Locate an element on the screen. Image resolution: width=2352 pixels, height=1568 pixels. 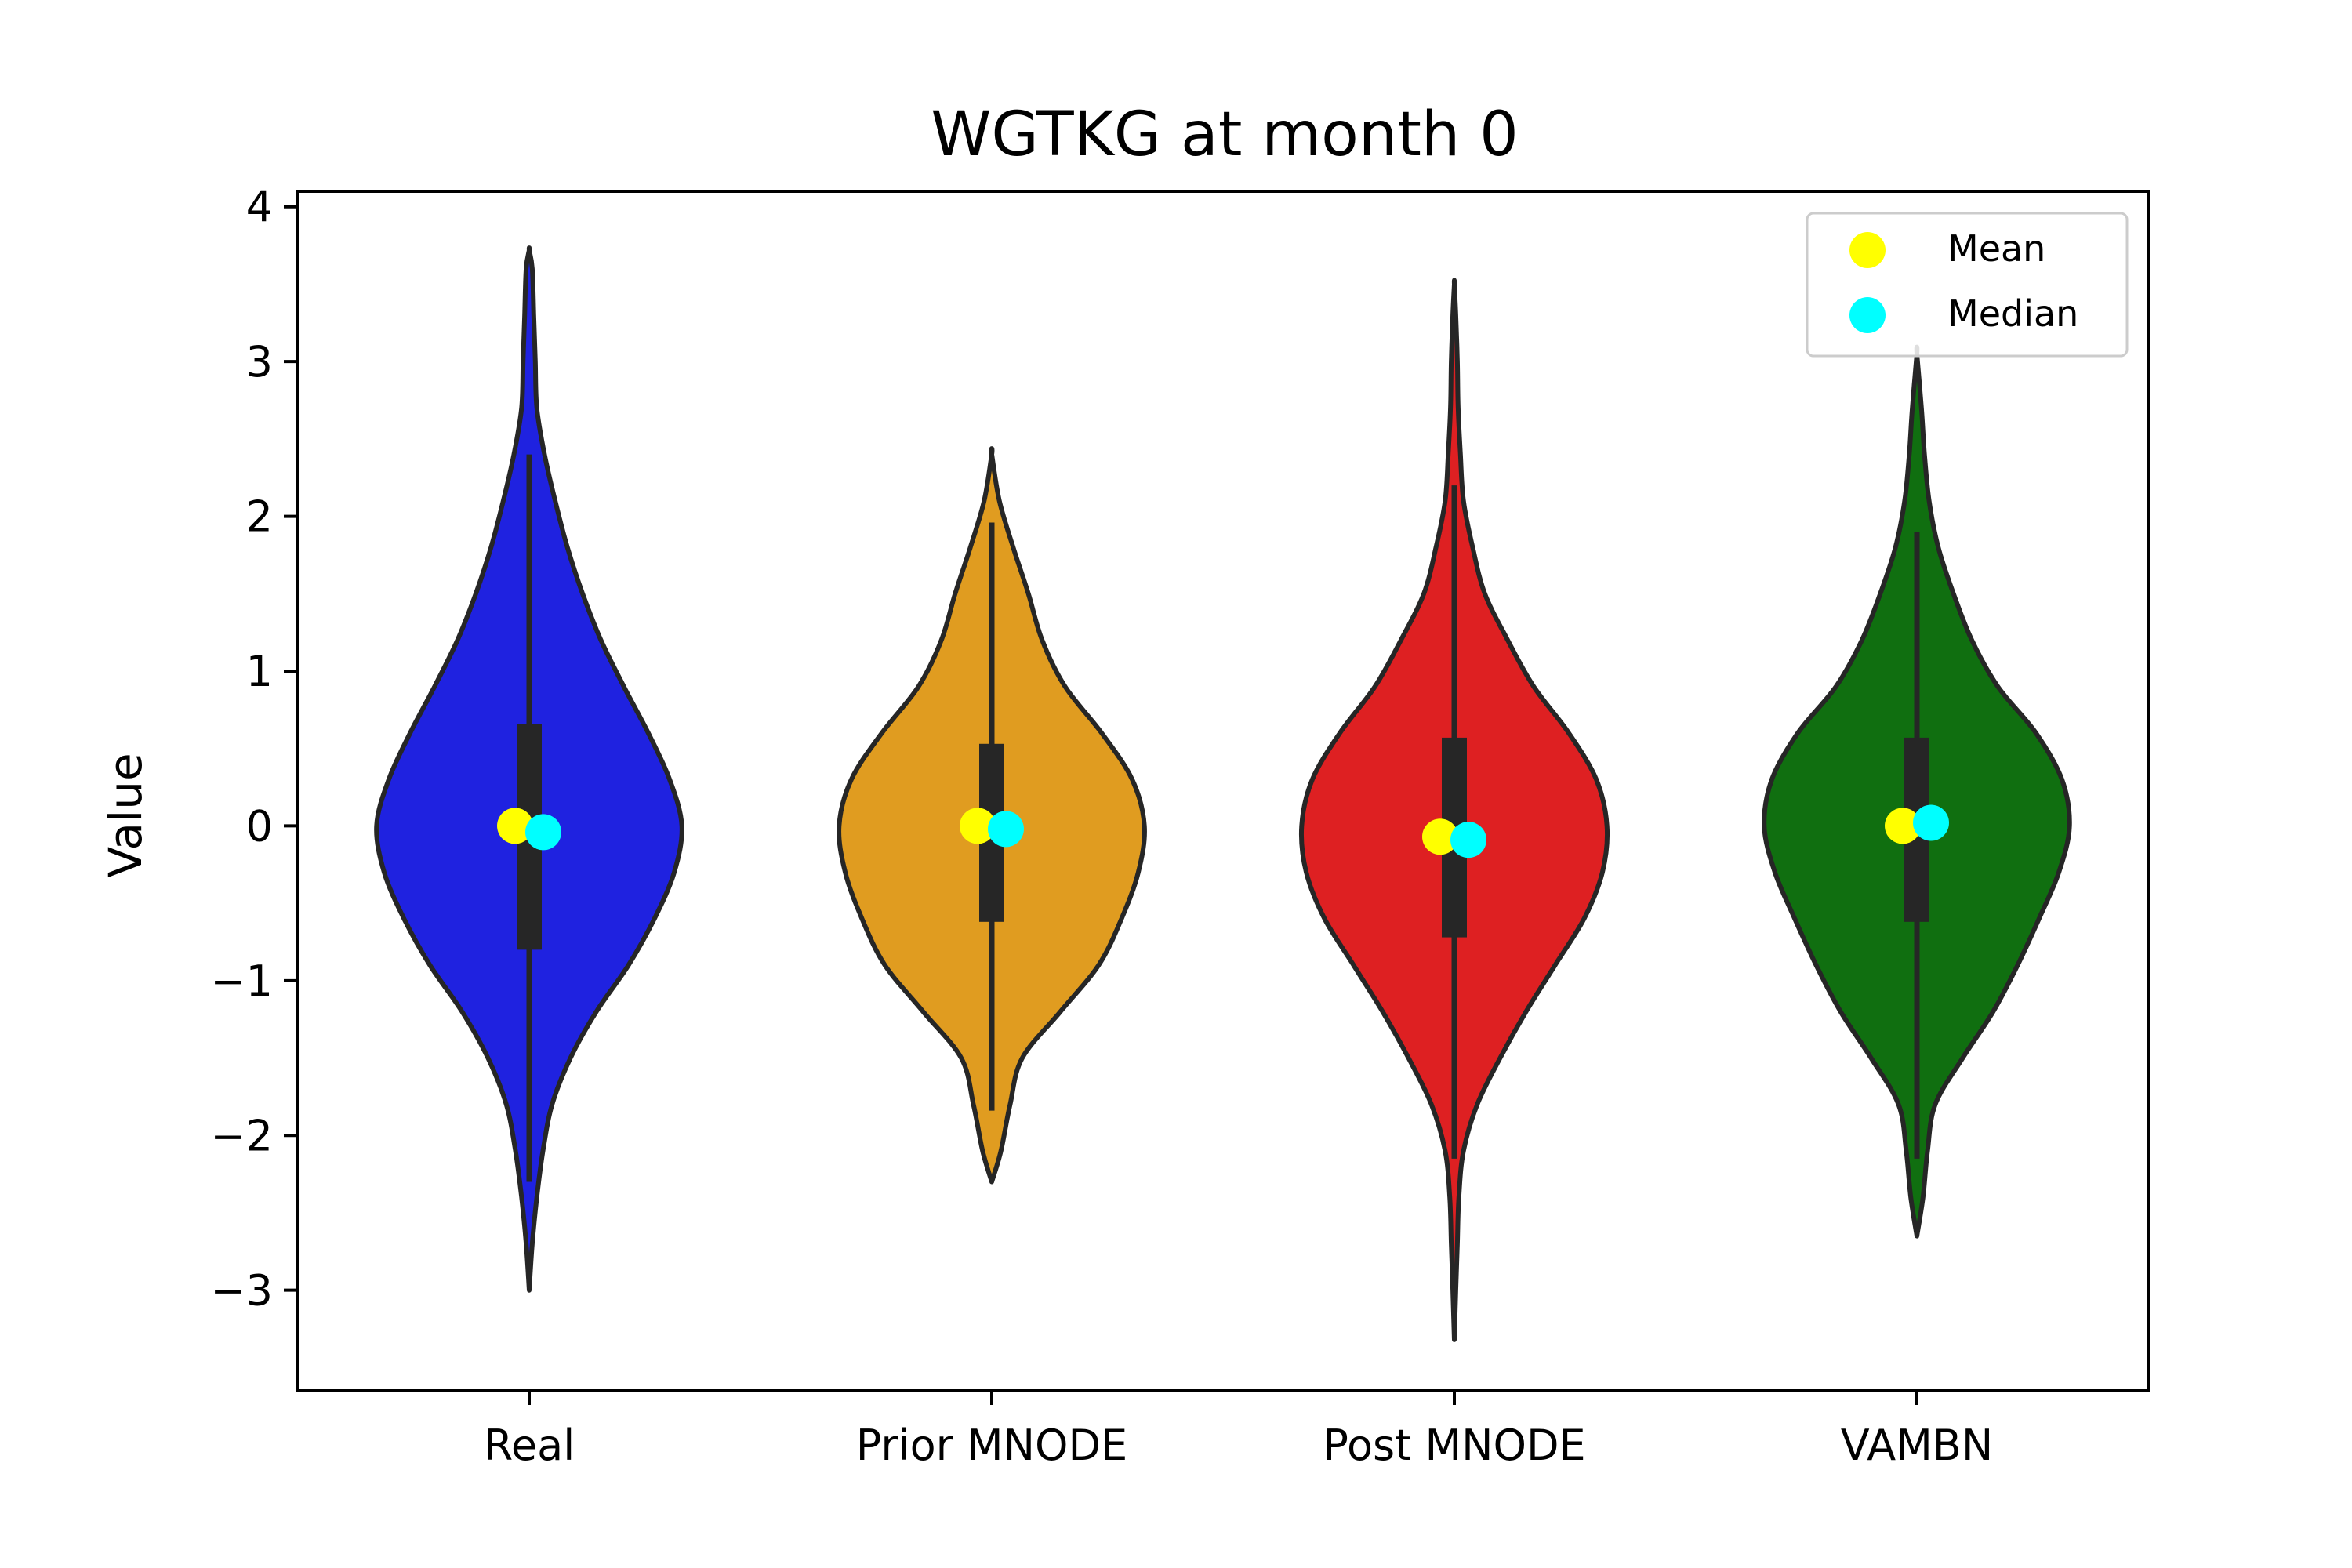
chart-title: WGTKG at month 0 is located at coordinates (1225, 135).